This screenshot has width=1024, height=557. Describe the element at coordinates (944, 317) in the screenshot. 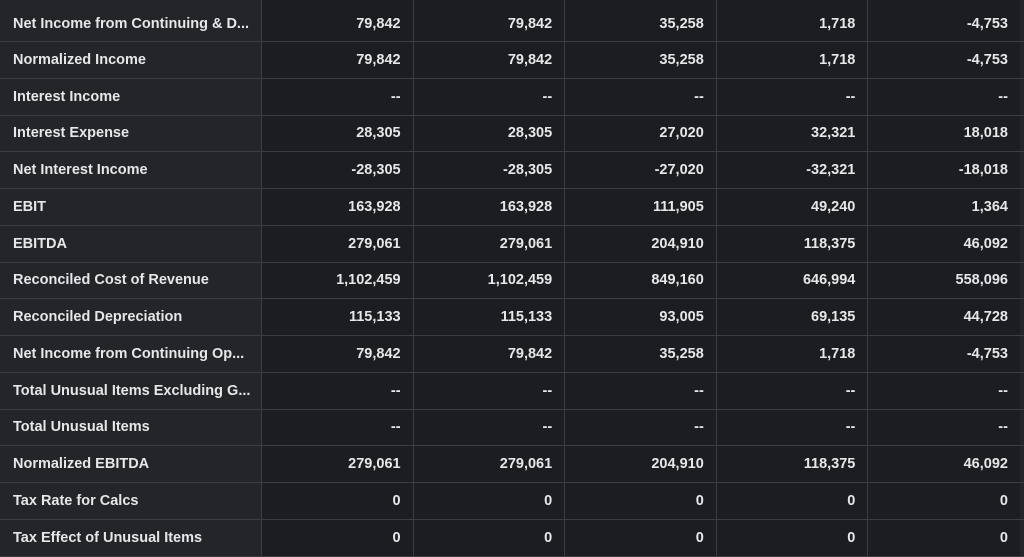

I see `value-cell: 44,728` at that location.